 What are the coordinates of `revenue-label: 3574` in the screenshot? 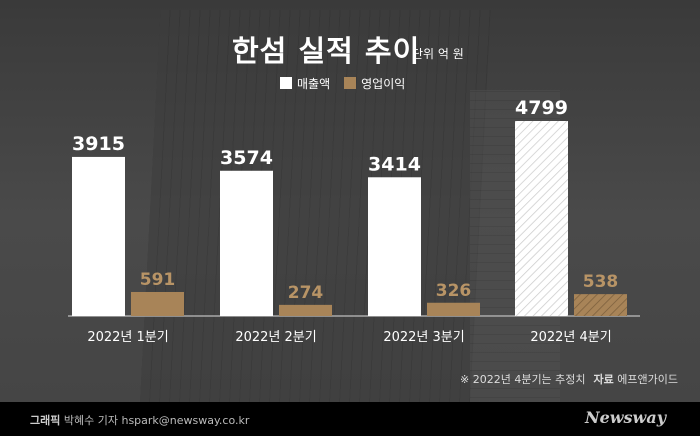 It's located at (246, 158).